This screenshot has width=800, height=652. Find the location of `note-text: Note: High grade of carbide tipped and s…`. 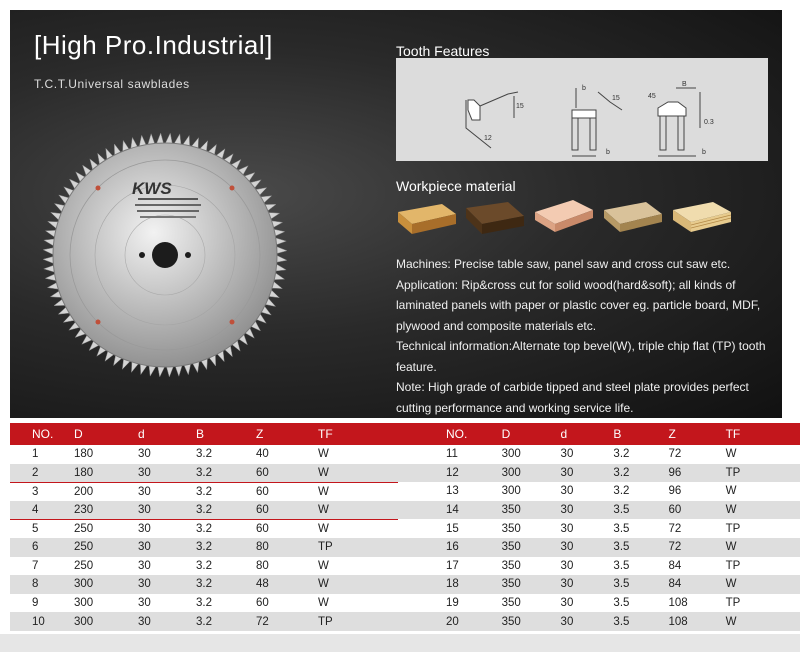

note-text: Note: High grade of carbide tipped and s… is located at coordinates (572, 397).